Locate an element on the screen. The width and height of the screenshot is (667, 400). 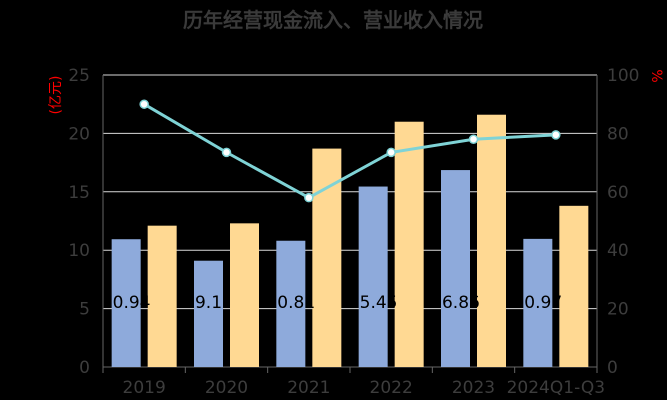
x-tick-label: 2021 is located at coordinates (308, 388).